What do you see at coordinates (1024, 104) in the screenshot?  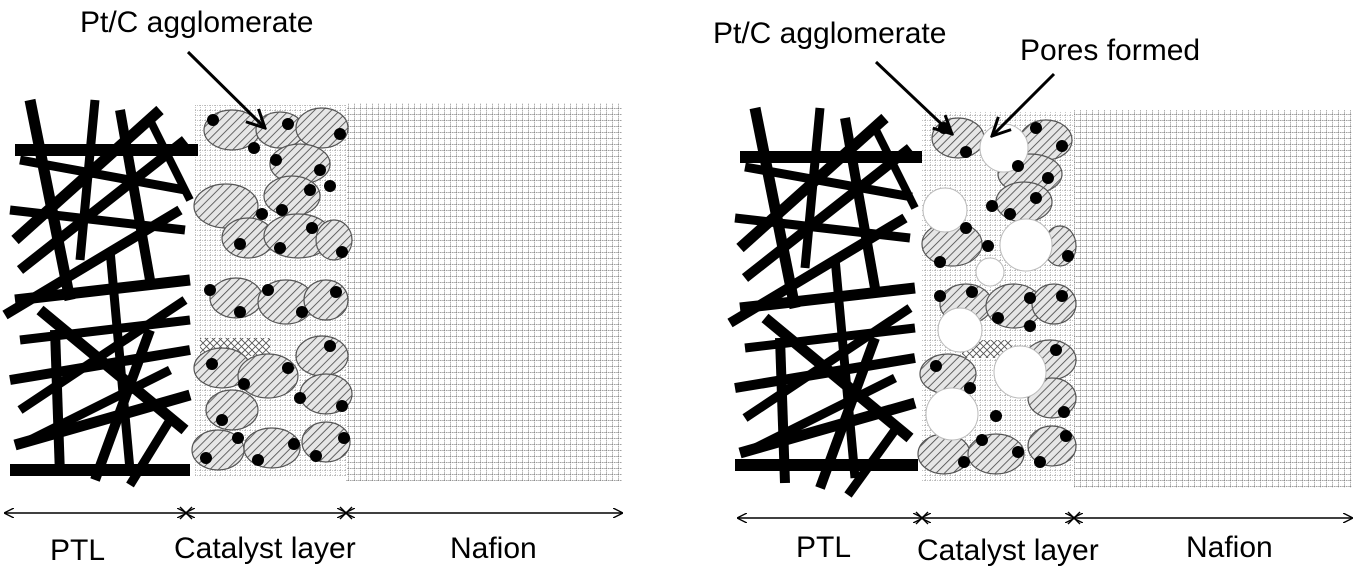 I see `pores-pointer-arrow` at bounding box center [1024, 104].